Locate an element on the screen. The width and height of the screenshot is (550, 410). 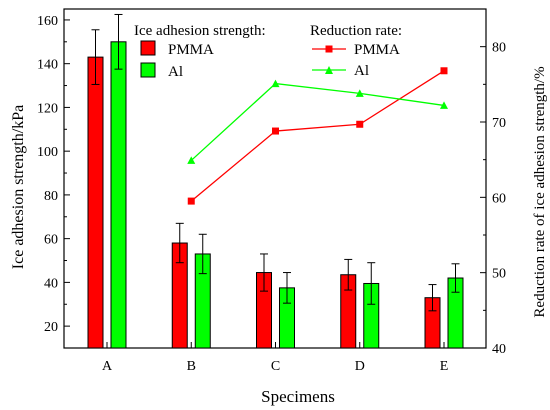
legend-lines: Reduction rate: PMMA Al is located at coordinates (356, 51).